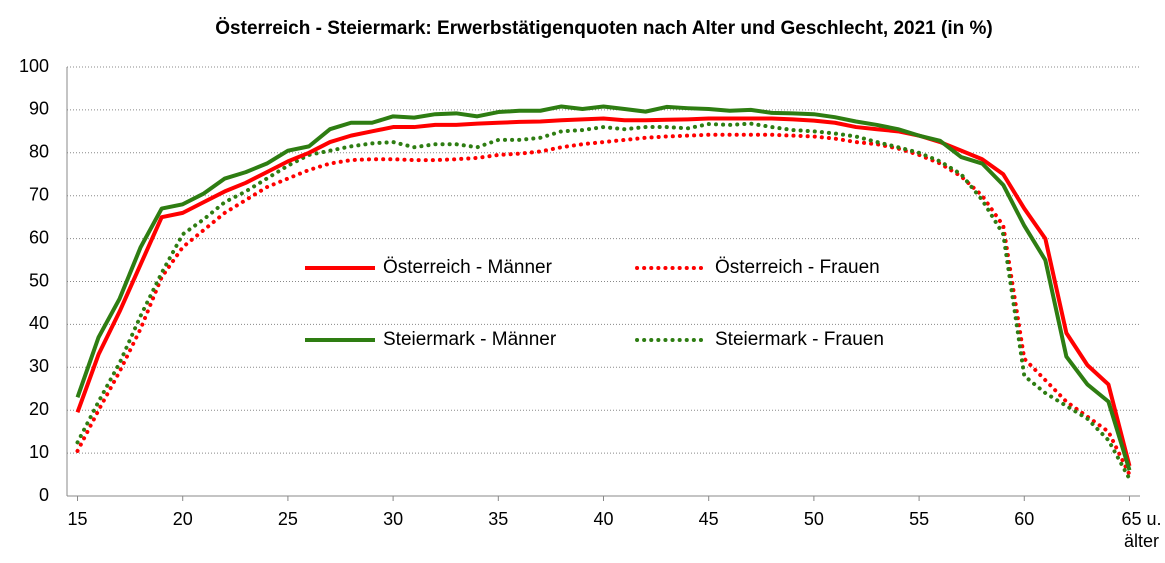 The height and width of the screenshot is (563, 1165). What do you see at coordinates (39, 194) in the screenshot?
I see `y-tick-label: 70` at bounding box center [39, 194].